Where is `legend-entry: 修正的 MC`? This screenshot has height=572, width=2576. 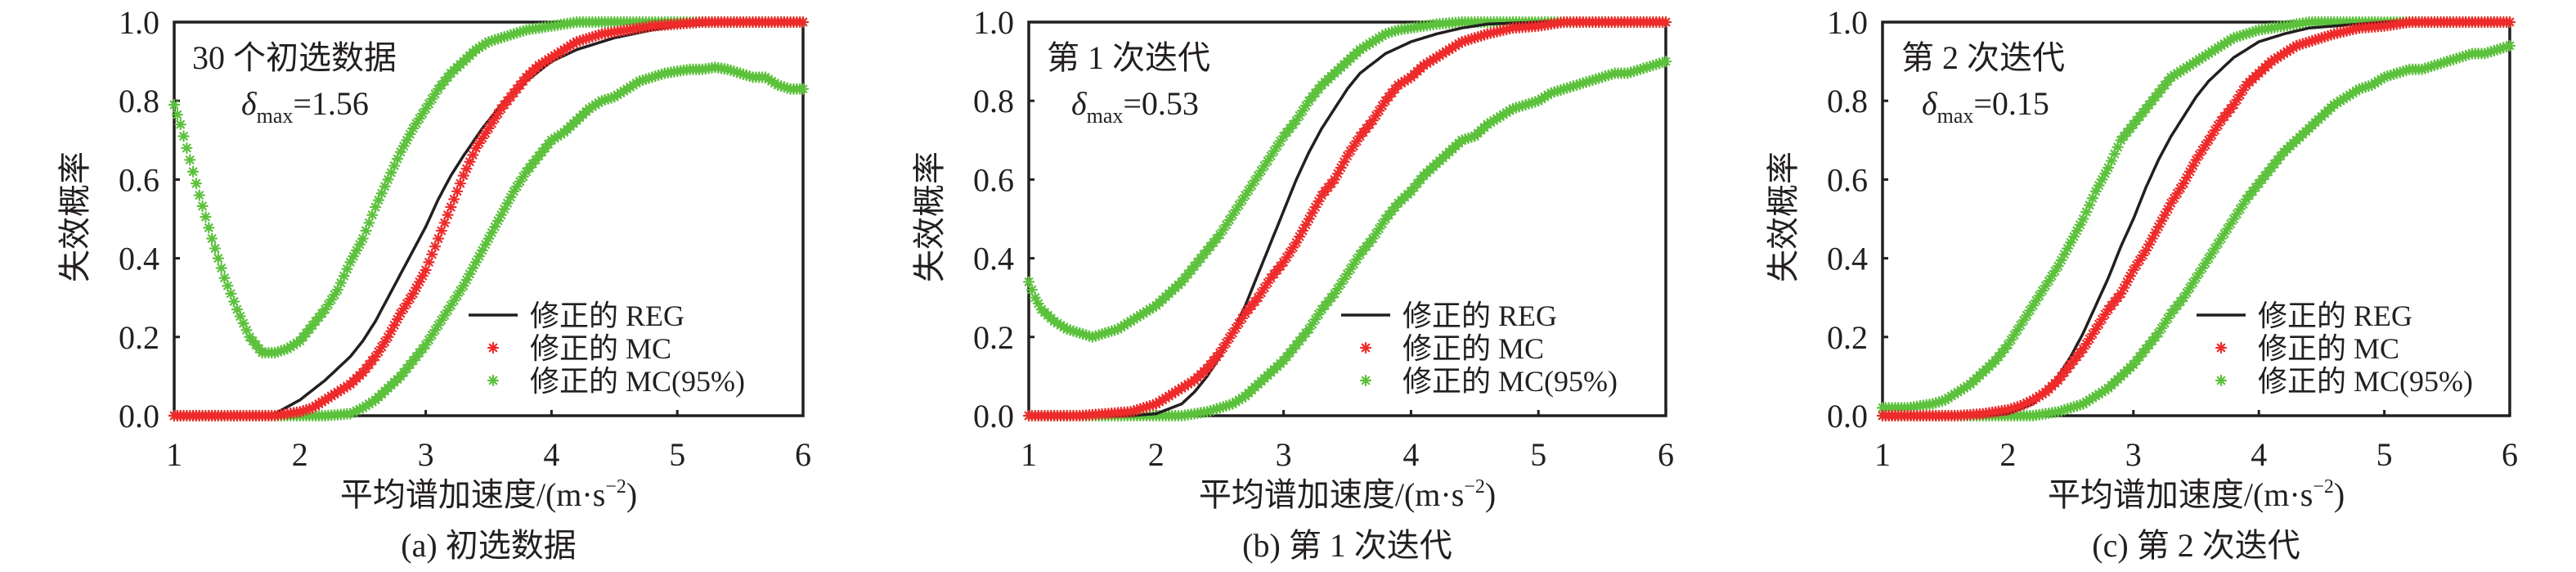
legend-entry: 修正的 MC is located at coordinates (600, 348).